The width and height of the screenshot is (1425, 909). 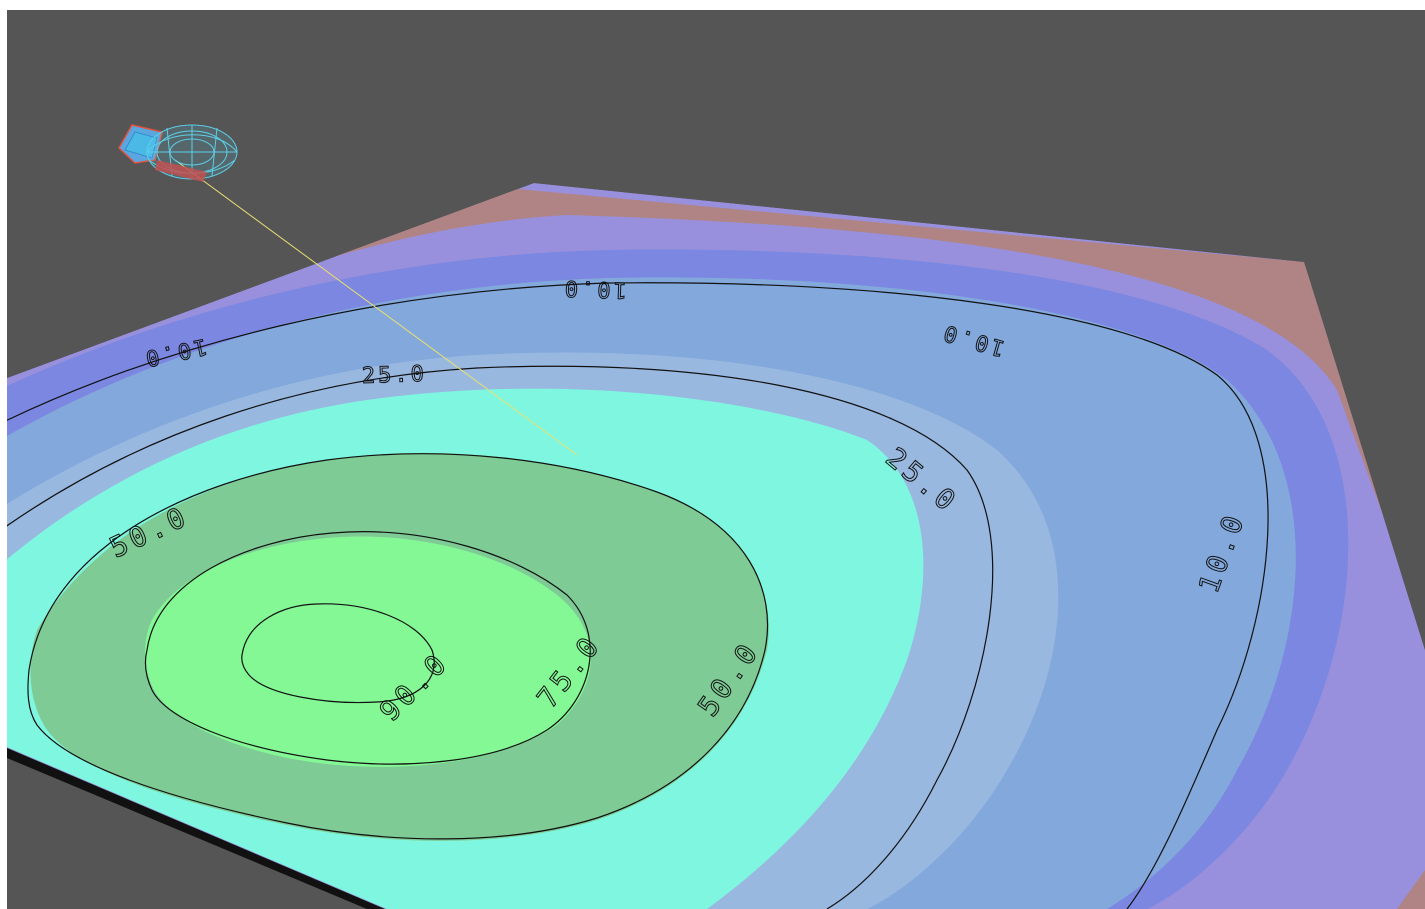 I want to click on beam-line, so click(x=376, y=307).